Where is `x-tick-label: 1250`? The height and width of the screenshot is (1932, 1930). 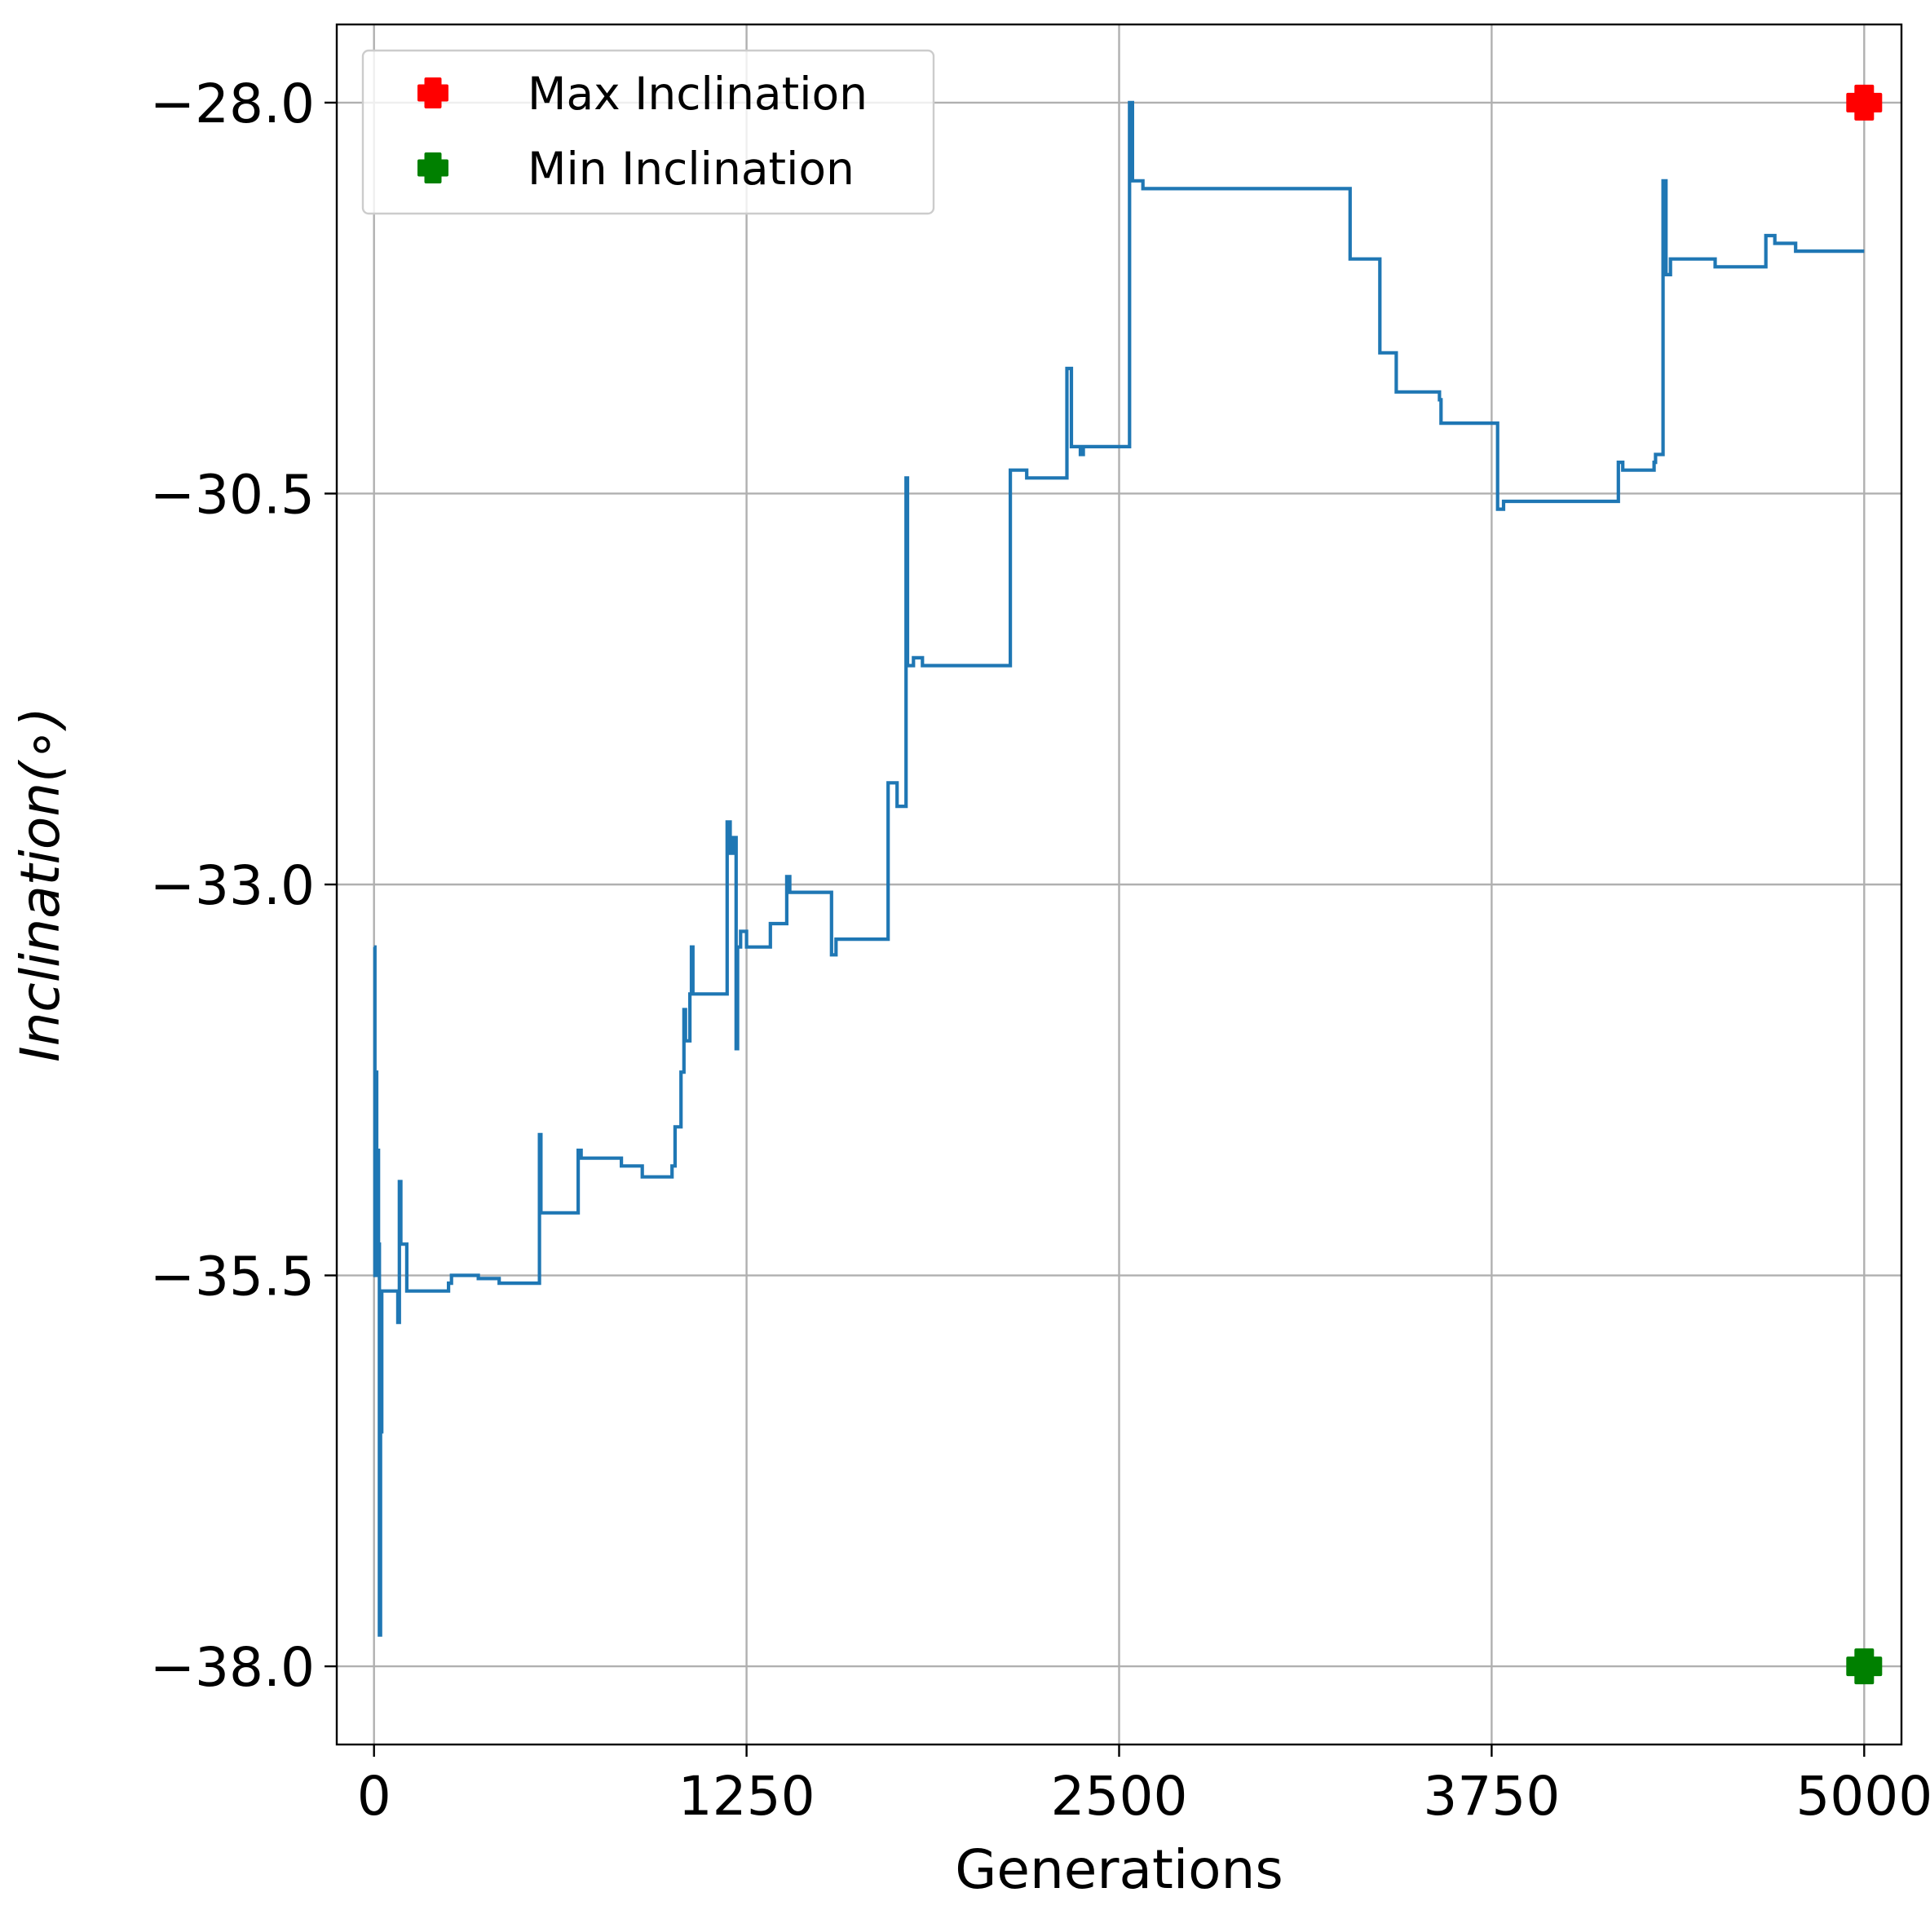
x-tick-label: 1250 is located at coordinates (746, 1796).